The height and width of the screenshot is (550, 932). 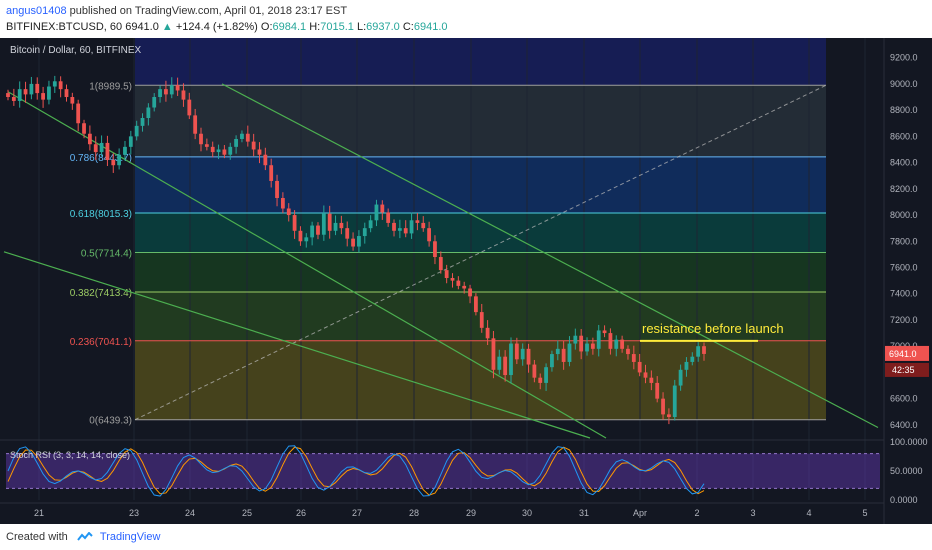 I want to click on stoch-tick-label: 0.0000, so click(x=904, y=500).